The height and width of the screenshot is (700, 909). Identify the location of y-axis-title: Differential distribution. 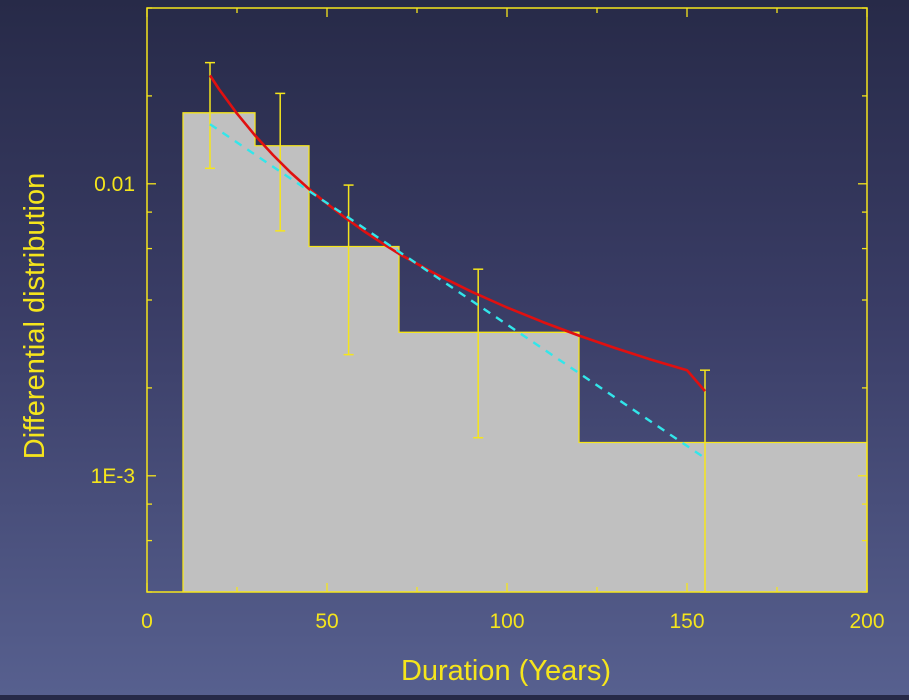
(35, 316).